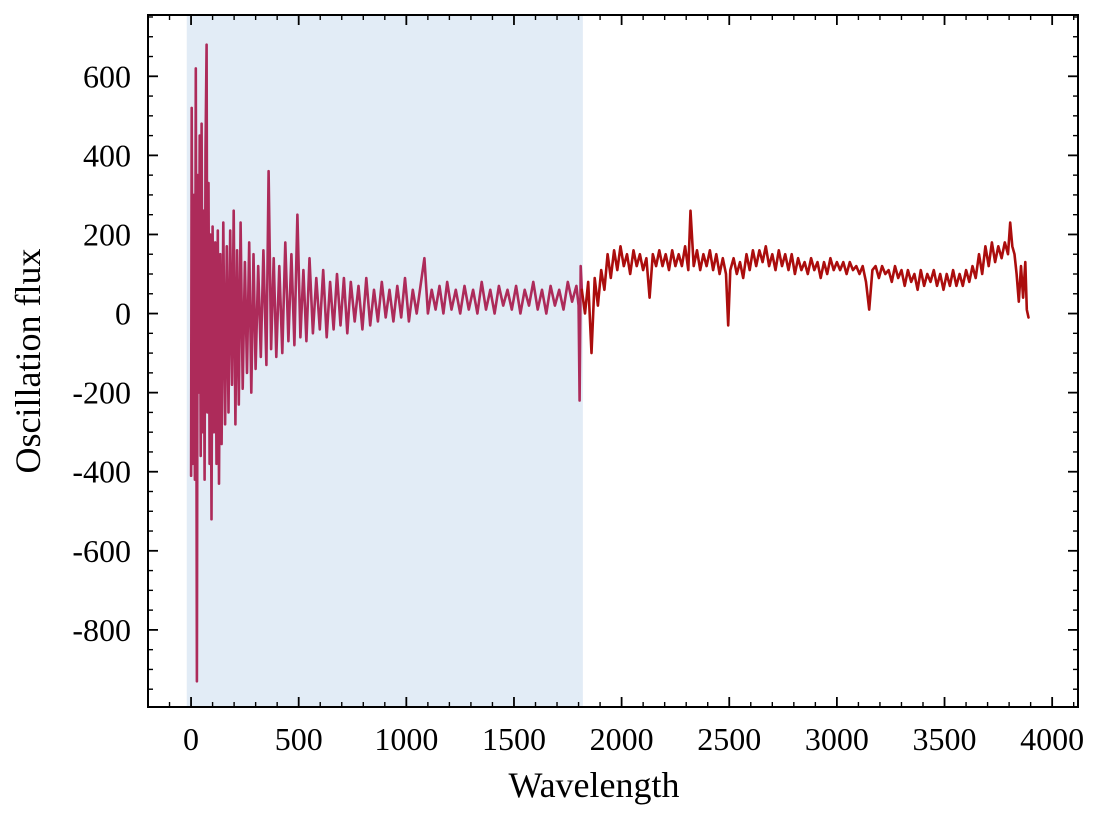 The height and width of the screenshot is (813, 1106). I want to click on y-tick-label: -400, so click(101, 472).